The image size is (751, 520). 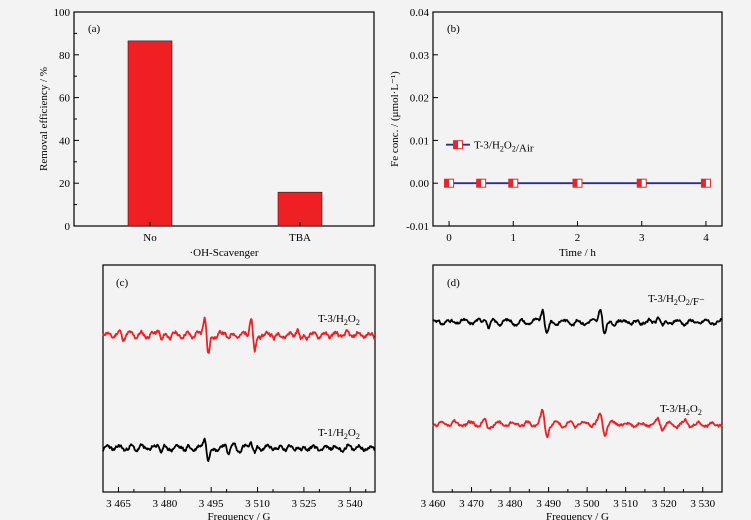 I want to click on y-tick-label: 0.02, so click(x=419, y=99).